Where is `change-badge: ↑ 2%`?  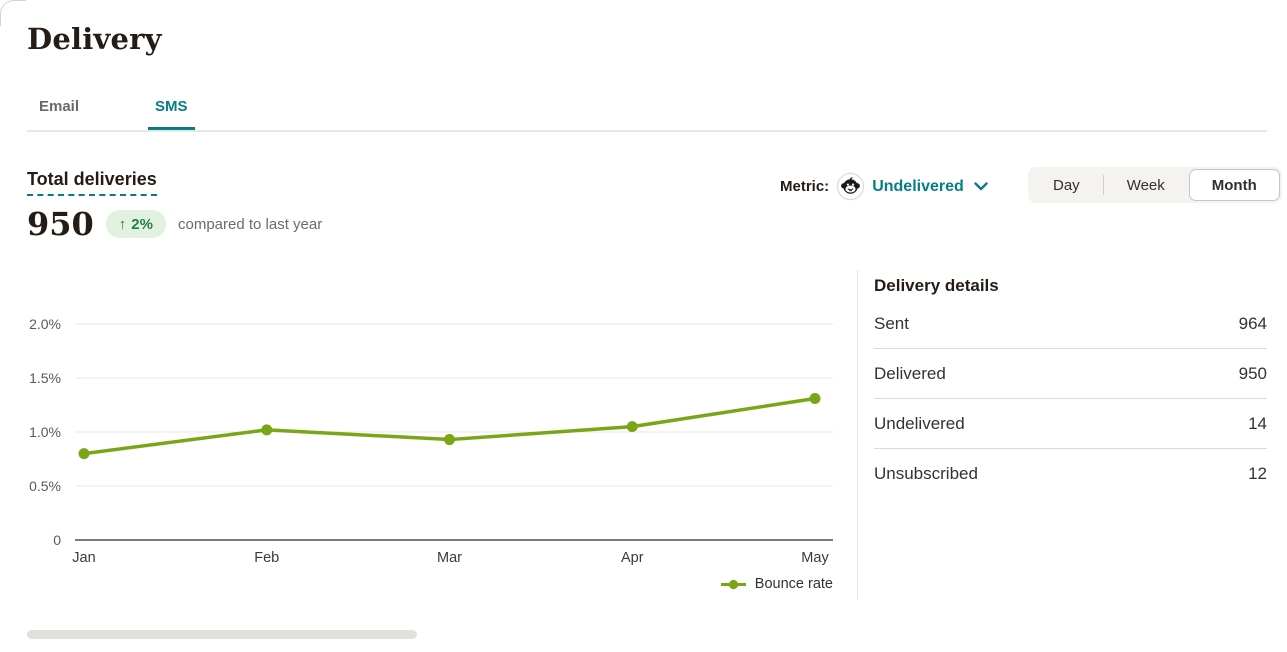
change-badge: ↑ 2% is located at coordinates (135, 224).